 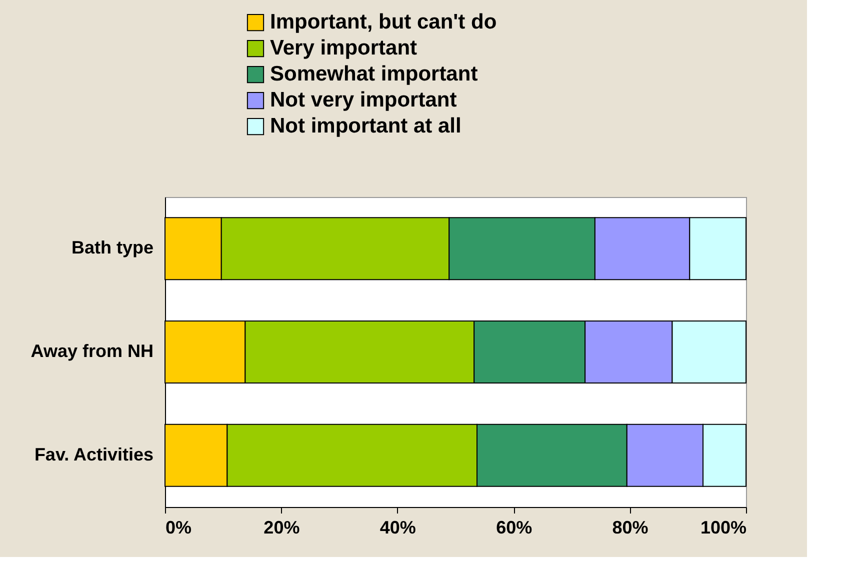 I want to click on y-tick-label: Fav. Activities, so click(x=94, y=454).